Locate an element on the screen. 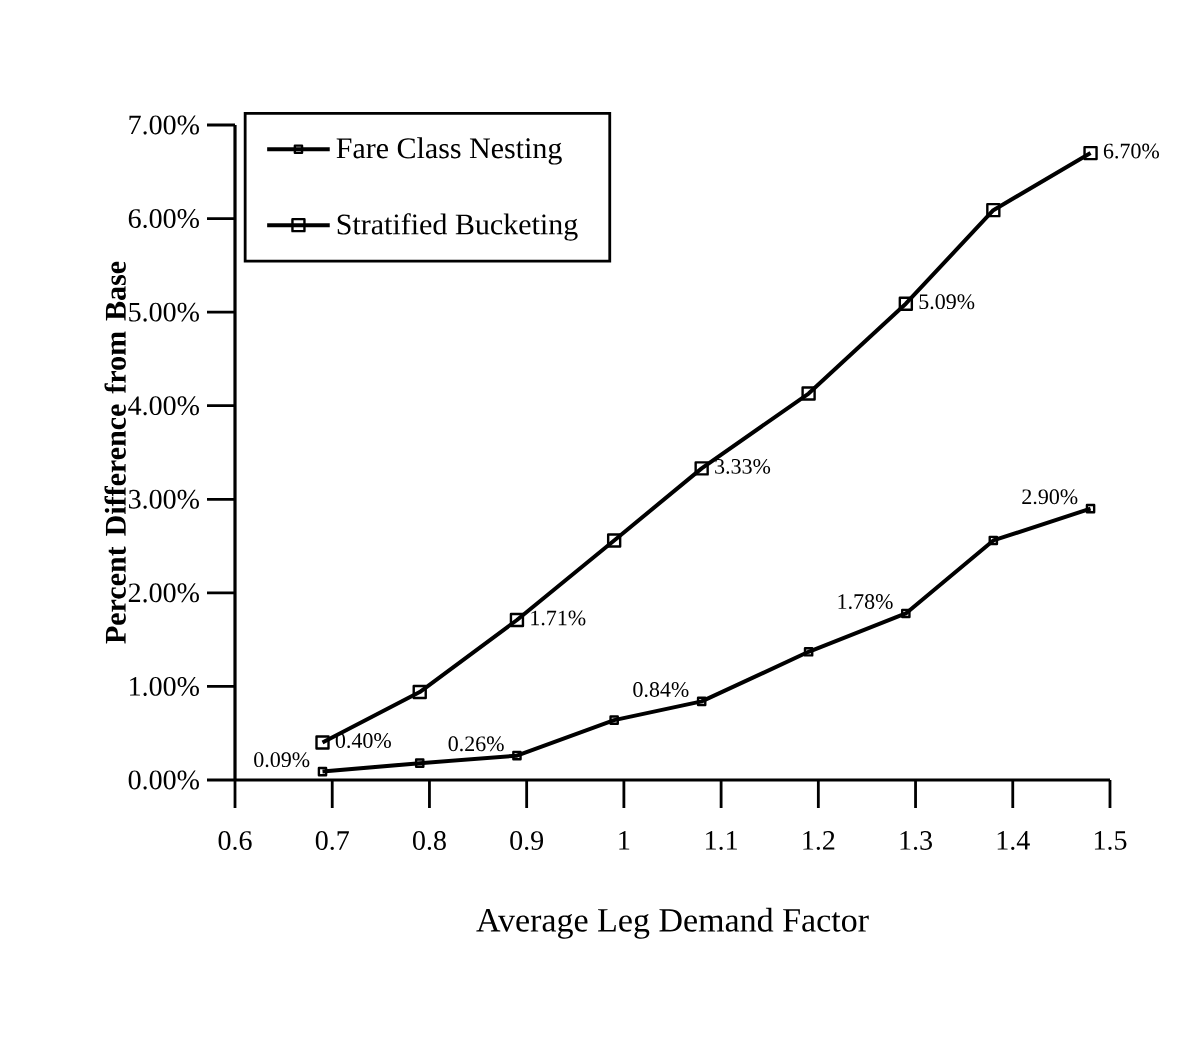 The width and height of the screenshot is (1182, 1062). x-tick-label: 1.3 is located at coordinates (916, 841).